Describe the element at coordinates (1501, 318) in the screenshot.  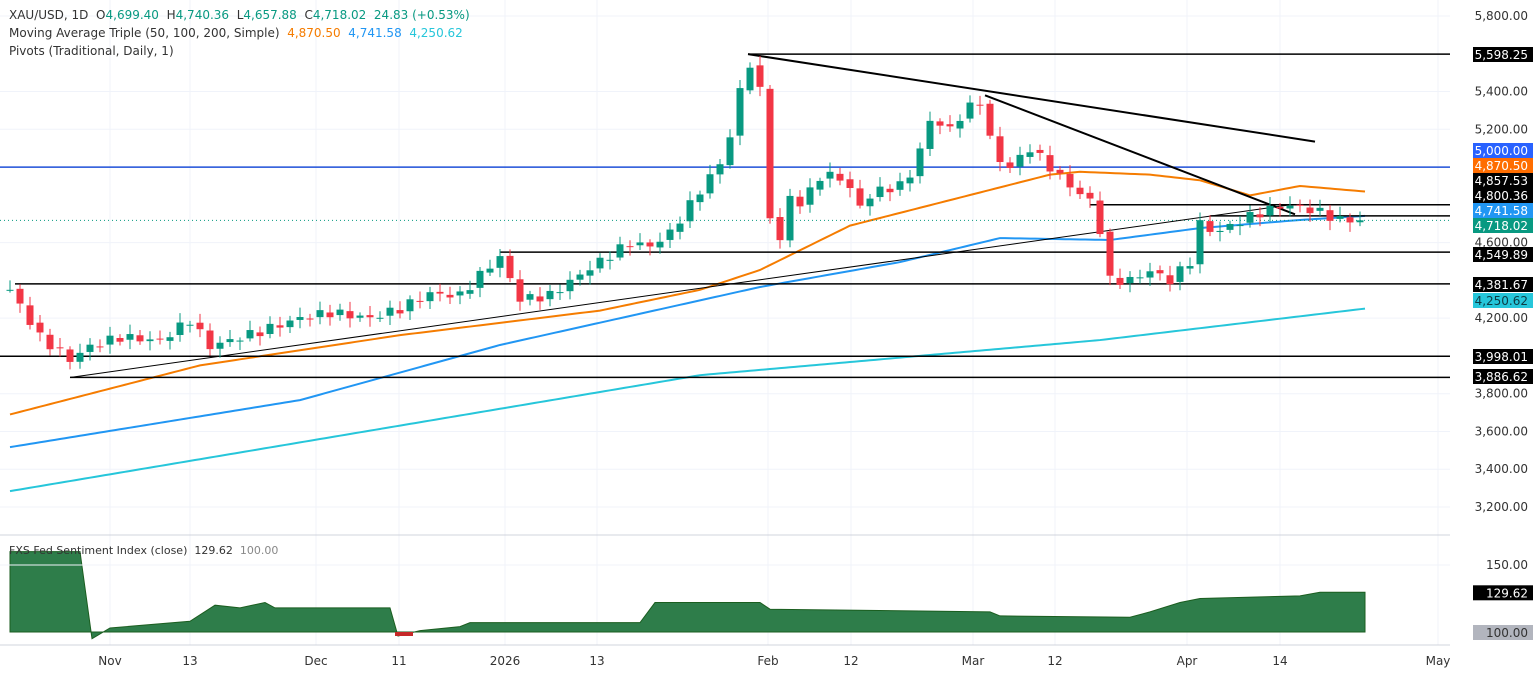
I see `y-tick-label: 4,200.00` at that location.